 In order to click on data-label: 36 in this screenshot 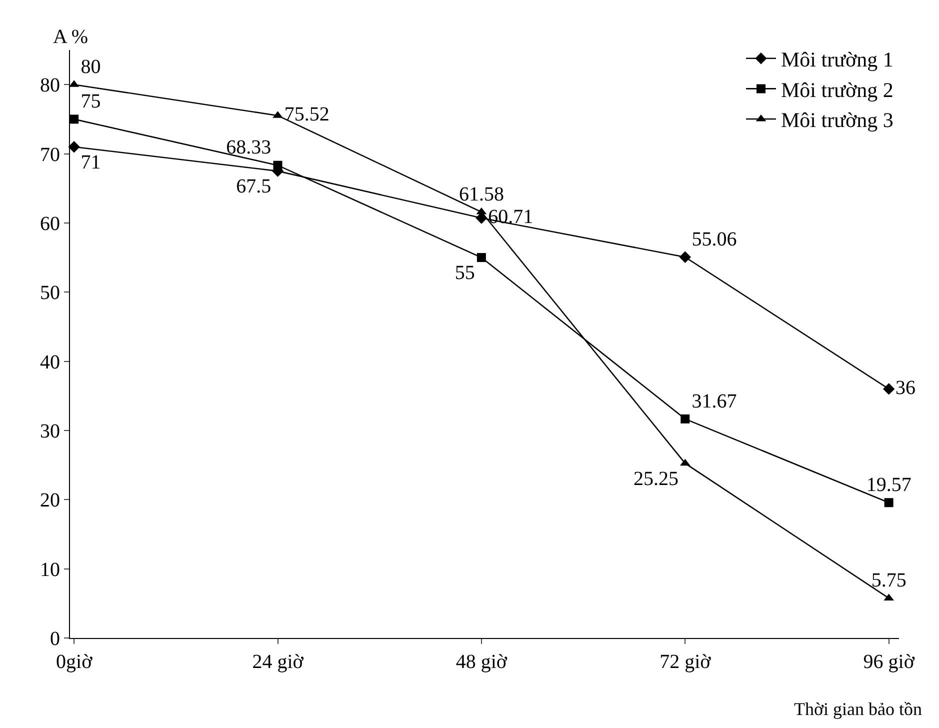, I will do `click(905, 387)`.